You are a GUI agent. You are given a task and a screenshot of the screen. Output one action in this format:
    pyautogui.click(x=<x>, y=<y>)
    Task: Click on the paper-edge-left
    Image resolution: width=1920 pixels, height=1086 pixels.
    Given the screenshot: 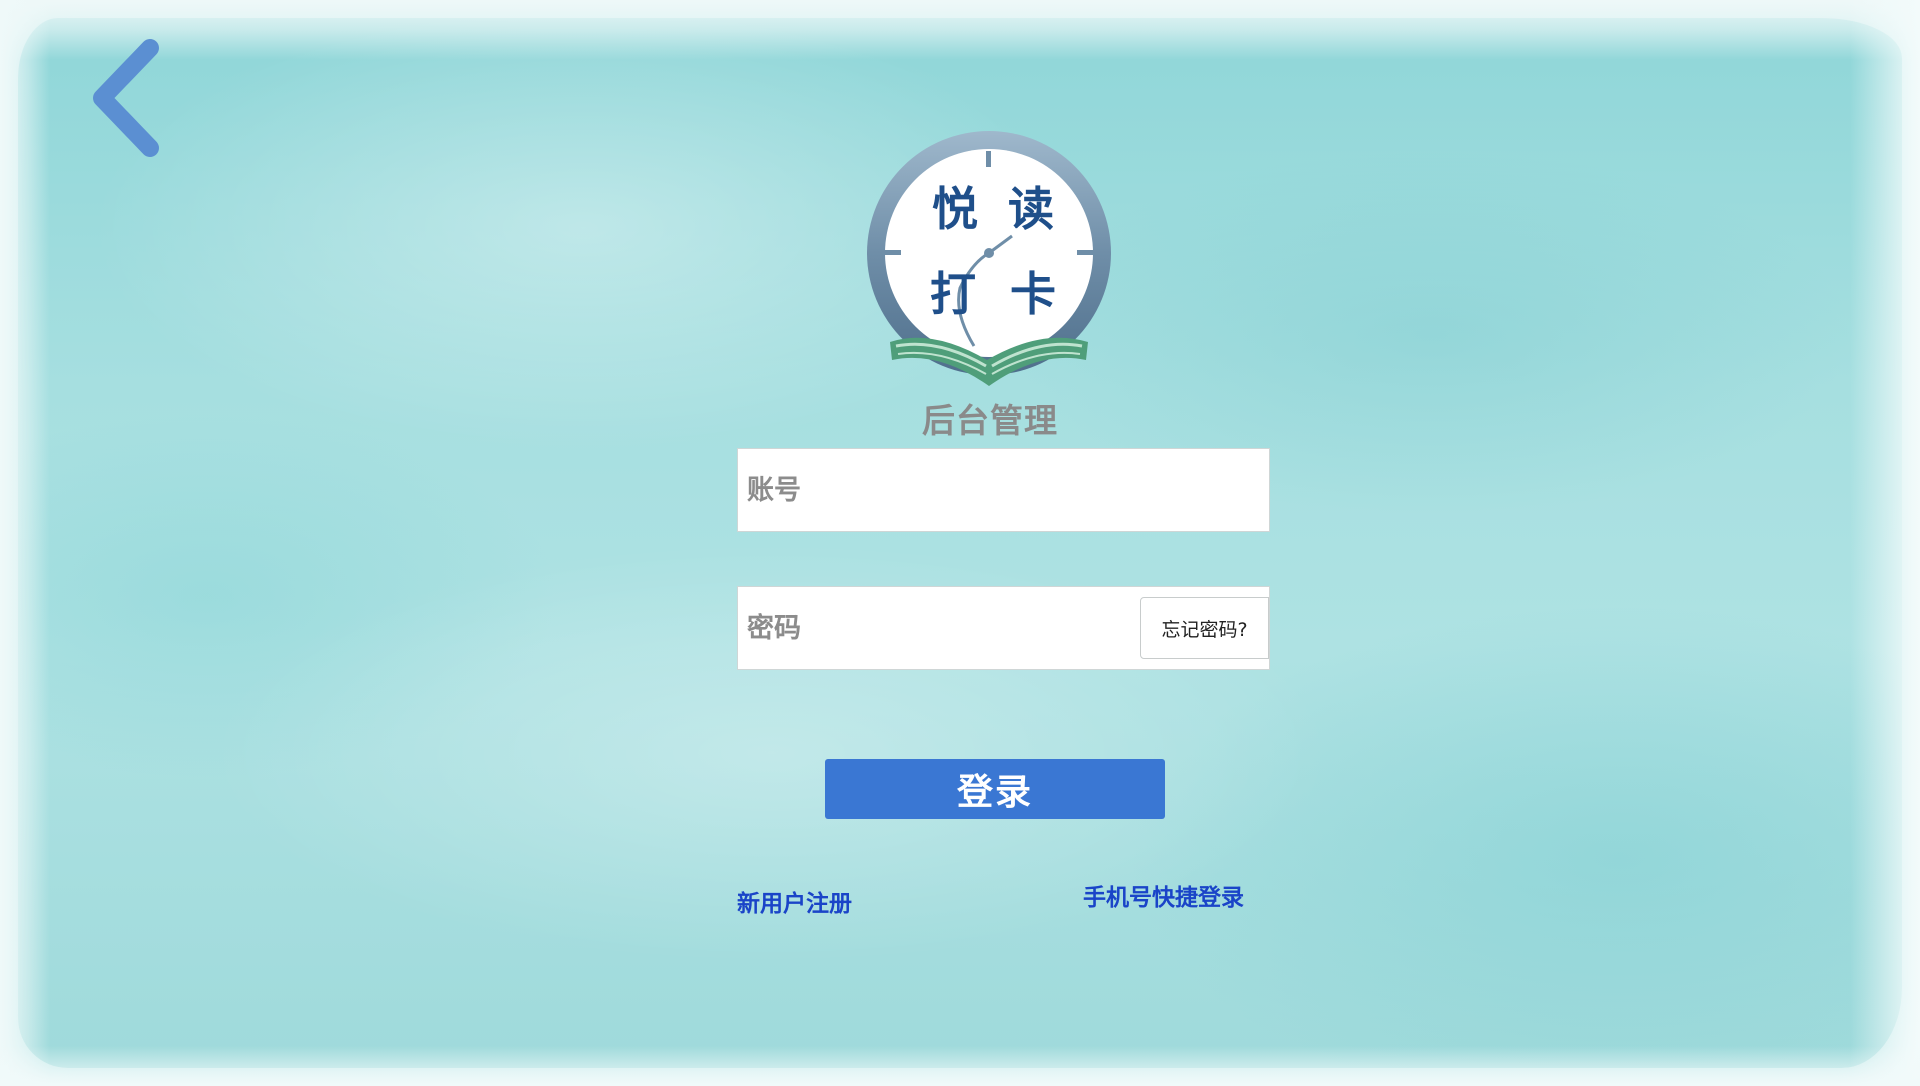 What is the action you would take?
    pyautogui.click(x=25, y=543)
    